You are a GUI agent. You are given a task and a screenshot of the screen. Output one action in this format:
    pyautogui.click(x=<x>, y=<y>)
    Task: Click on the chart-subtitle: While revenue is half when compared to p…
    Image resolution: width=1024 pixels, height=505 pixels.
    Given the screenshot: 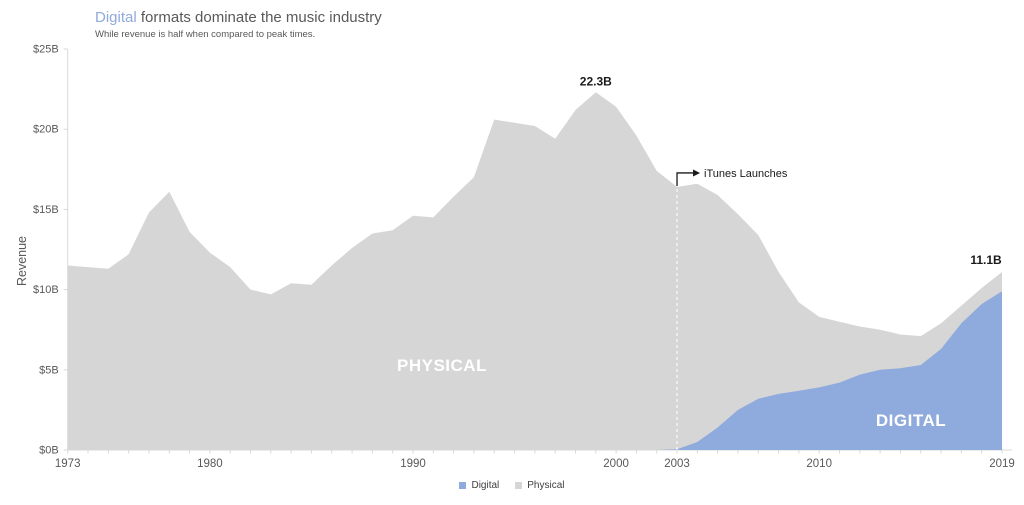 What is the action you would take?
    pyautogui.click(x=205, y=34)
    